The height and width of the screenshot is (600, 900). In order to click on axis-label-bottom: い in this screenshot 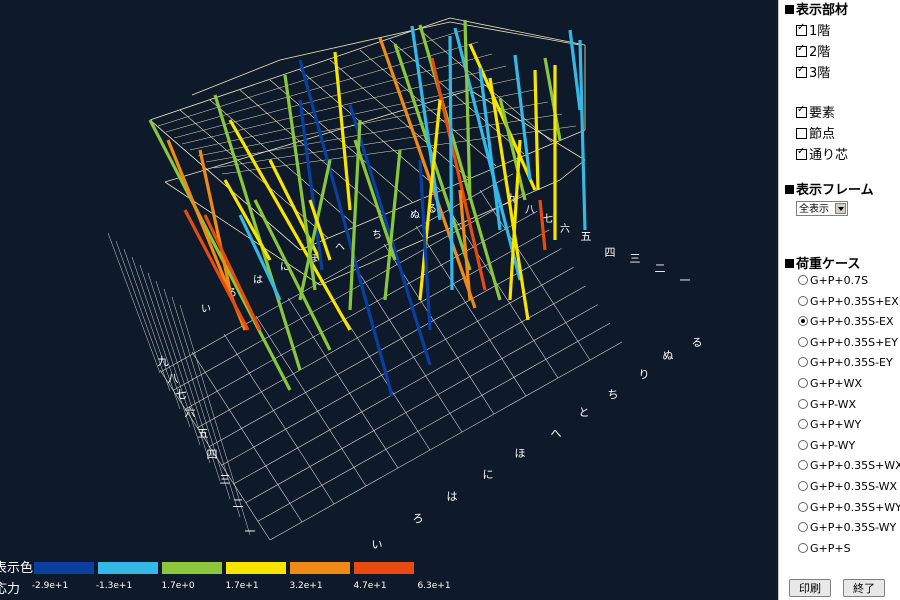, I will do `click(377, 544)`.